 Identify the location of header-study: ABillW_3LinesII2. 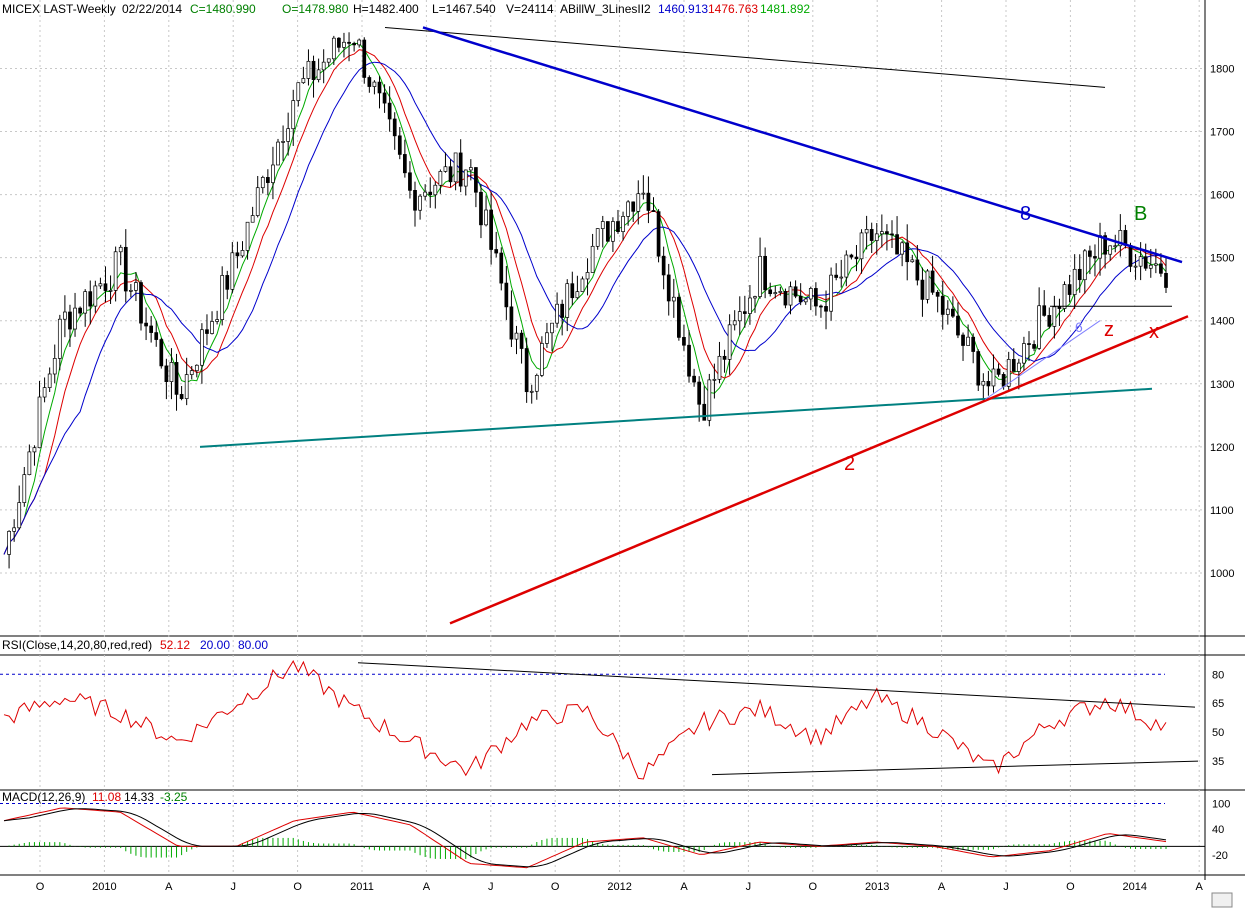
(605, 9).